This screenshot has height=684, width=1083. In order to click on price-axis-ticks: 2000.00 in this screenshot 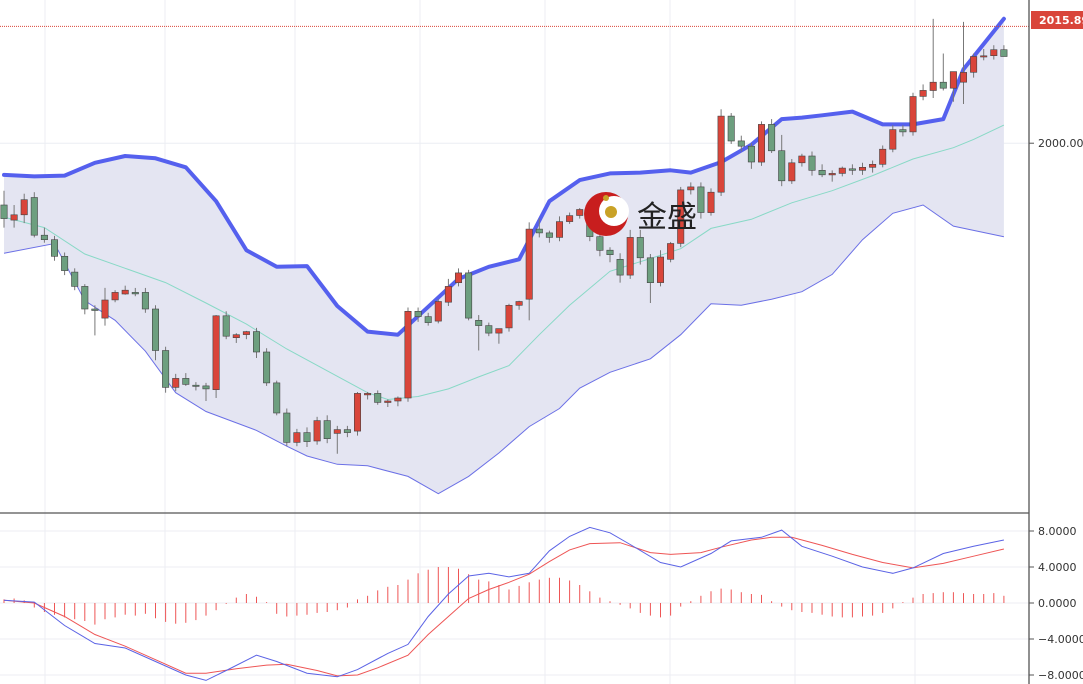, I will do `click(1056, 143)`.